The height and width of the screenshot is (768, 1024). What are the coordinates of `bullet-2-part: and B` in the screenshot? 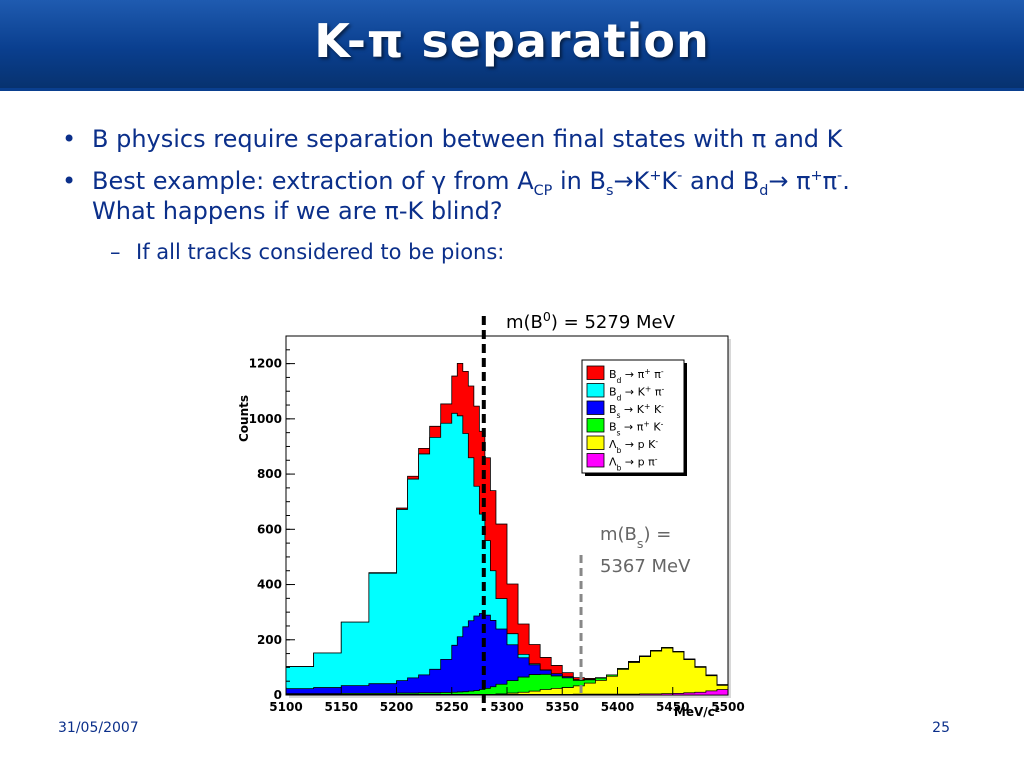 It's located at (721, 181).